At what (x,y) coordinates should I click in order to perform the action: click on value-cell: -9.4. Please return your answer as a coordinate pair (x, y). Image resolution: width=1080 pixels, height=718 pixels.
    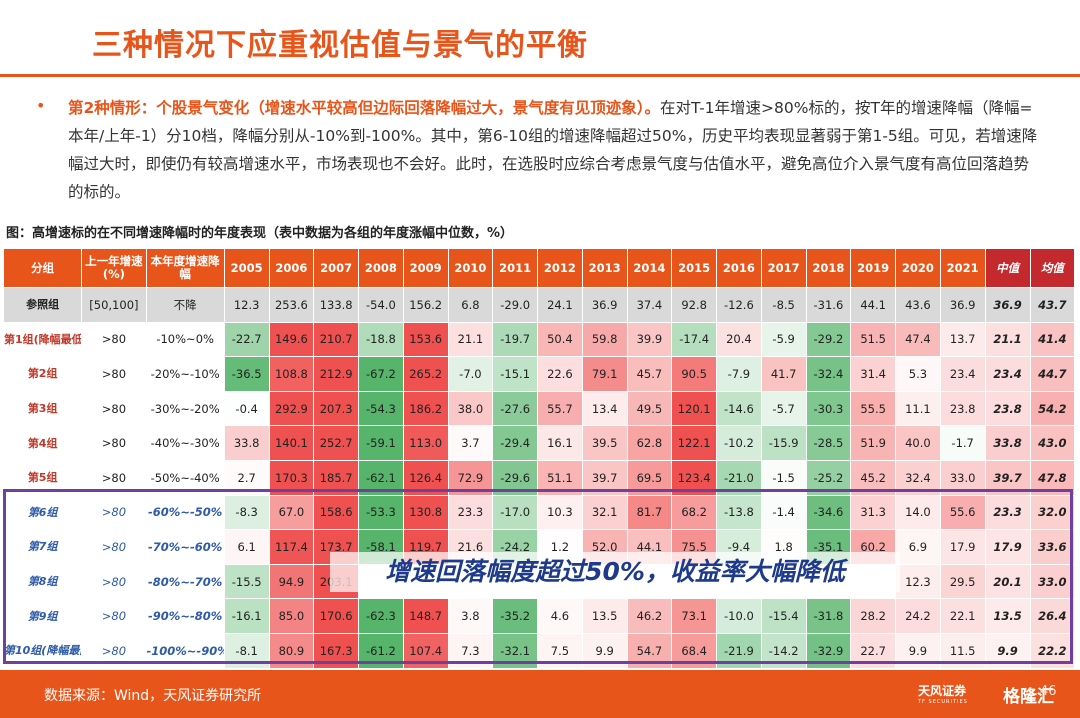
    Looking at the image, I should click on (739, 547).